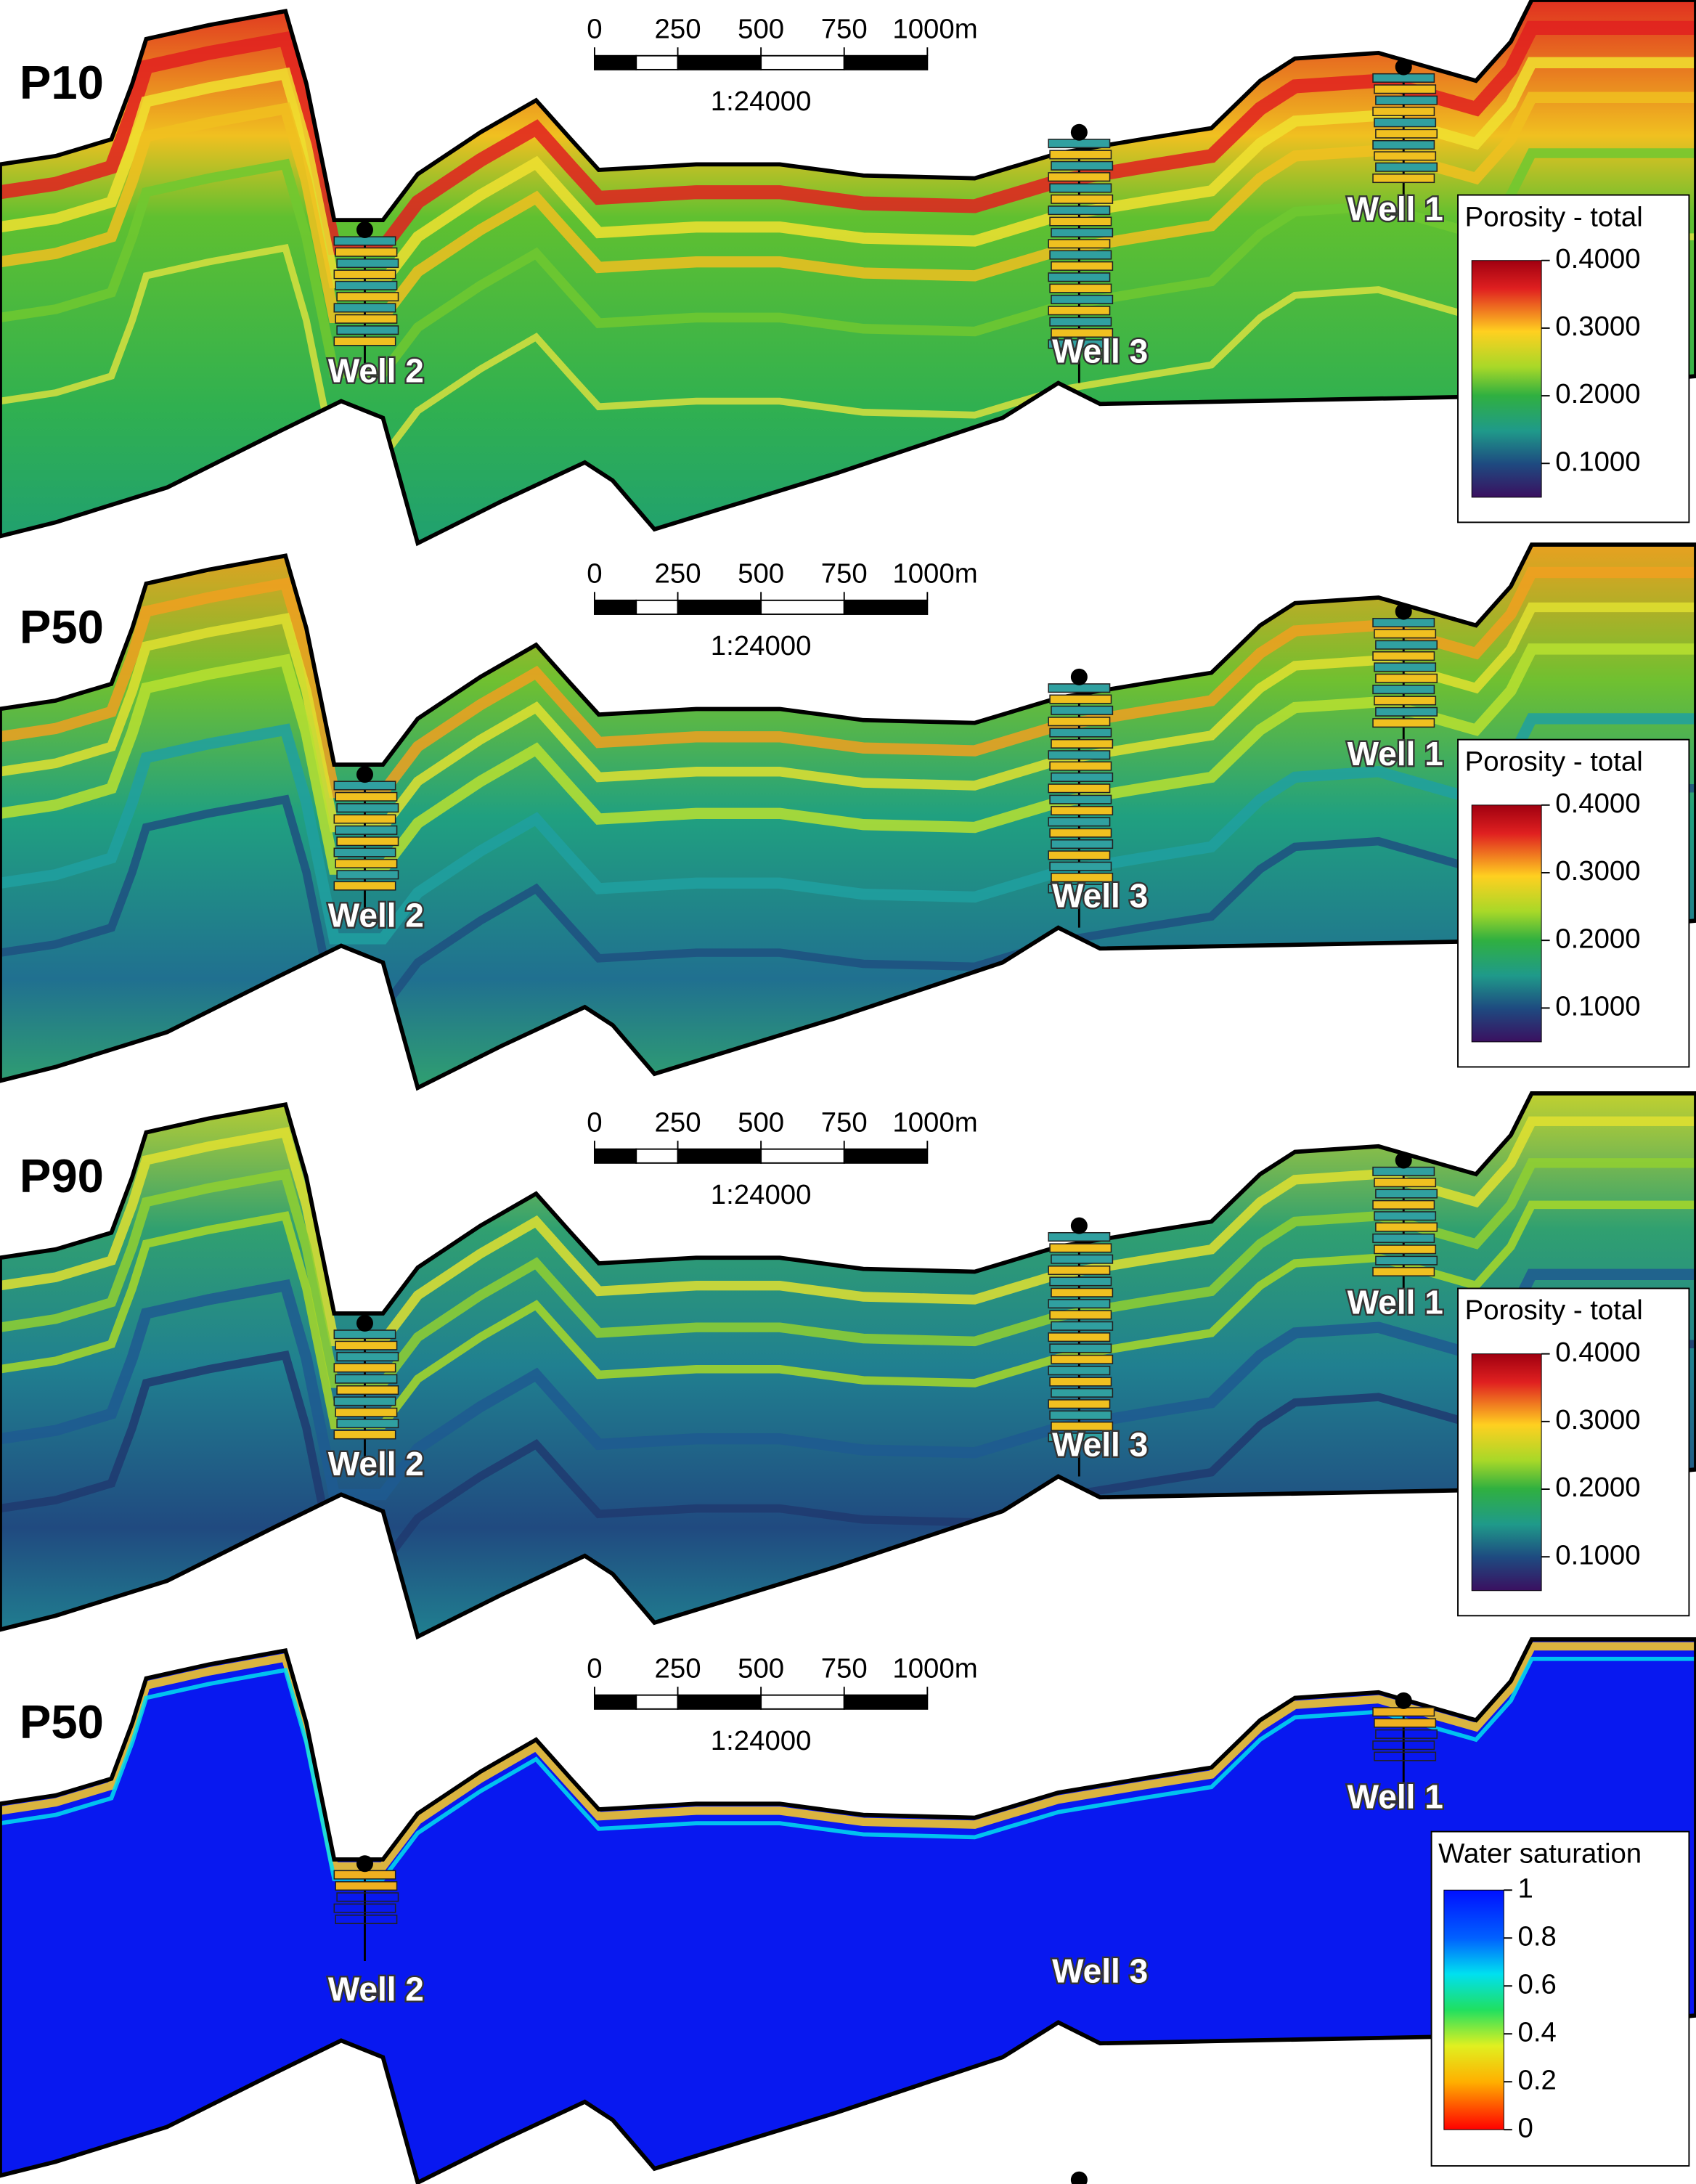 This screenshot has height=2184, width=1696. What do you see at coordinates (1525, 2127) in the screenshot?
I see `colorbar-tick-label: 0` at bounding box center [1525, 2127].